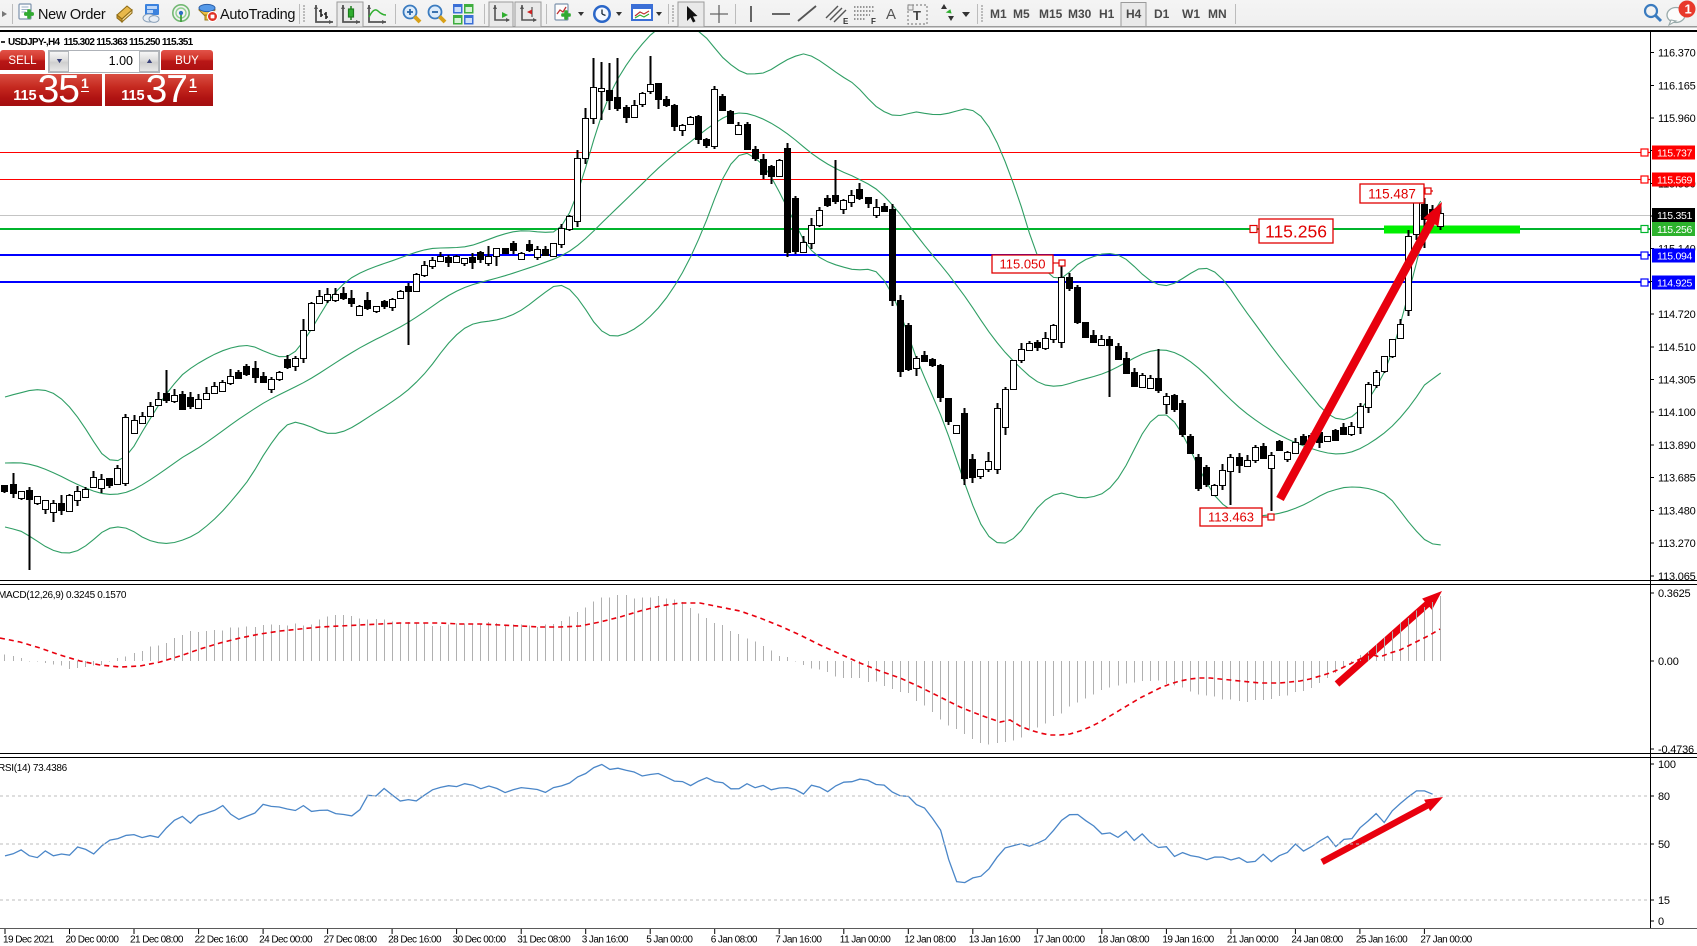  Describe the element at coordinates (1664, 901) in the screenshot. I see `svg-text: 15` at that location.